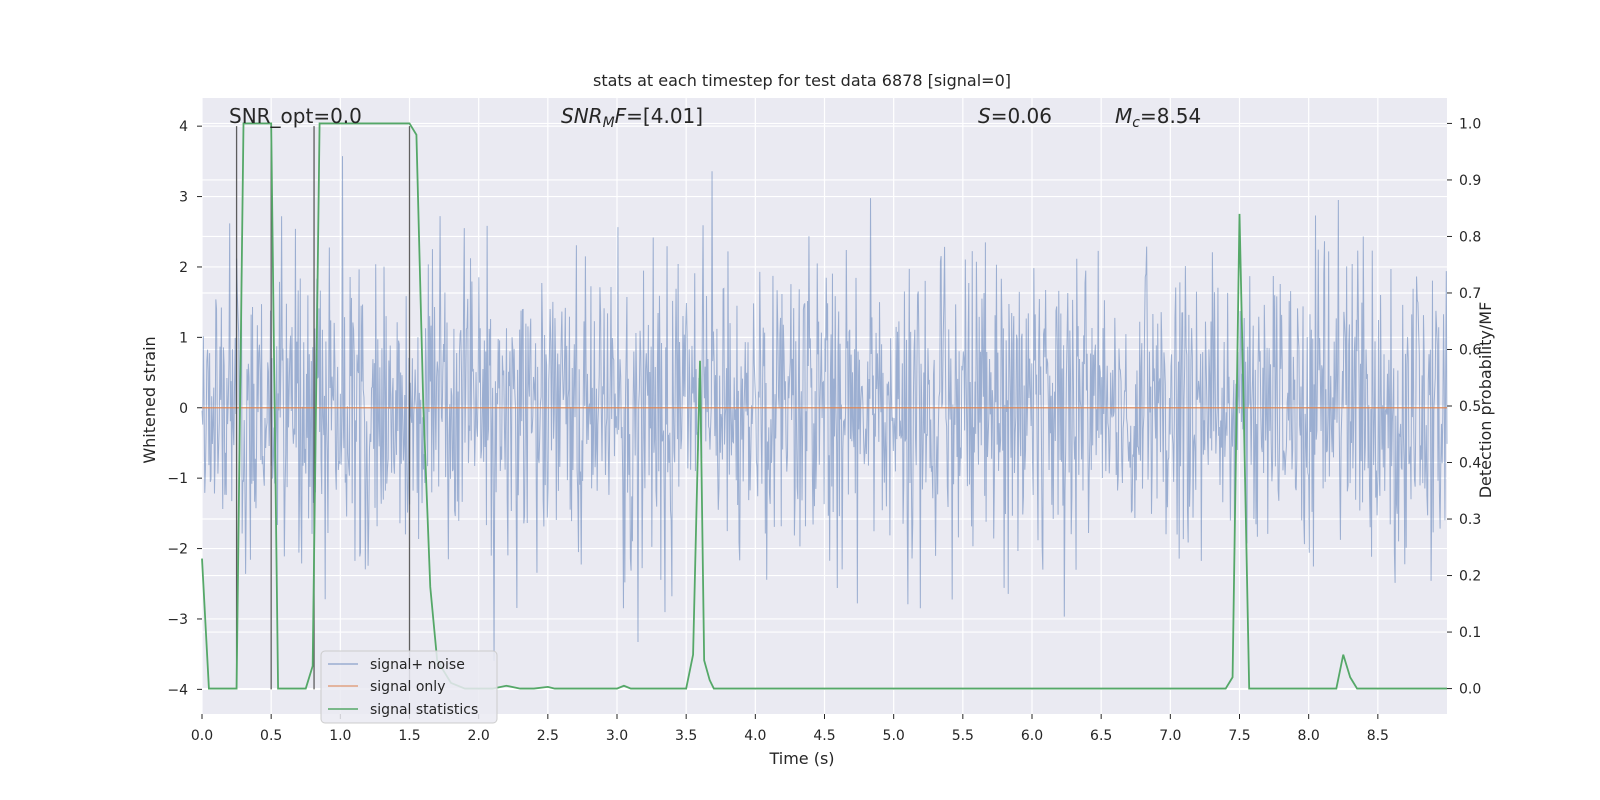  I want to click on y-right-tick-label: 0.5, so click(1470, 407).